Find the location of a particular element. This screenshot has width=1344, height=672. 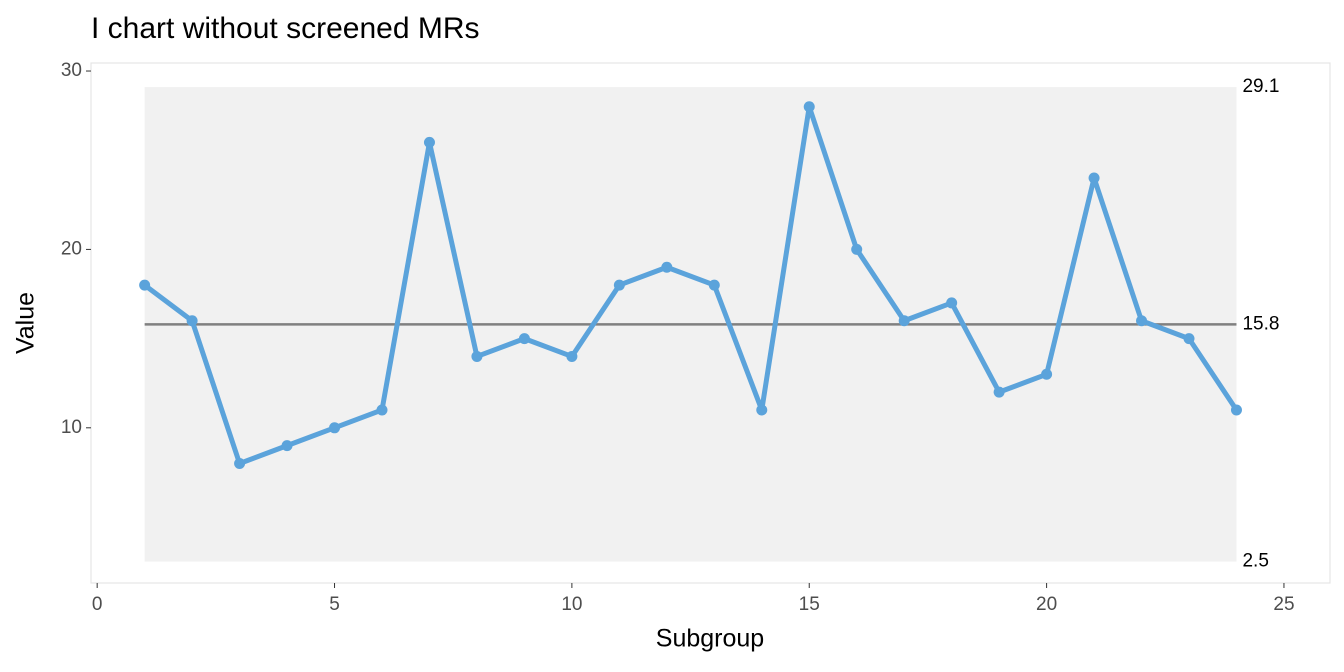

center-label: 15.8 is located at coordinates (1260, 323).